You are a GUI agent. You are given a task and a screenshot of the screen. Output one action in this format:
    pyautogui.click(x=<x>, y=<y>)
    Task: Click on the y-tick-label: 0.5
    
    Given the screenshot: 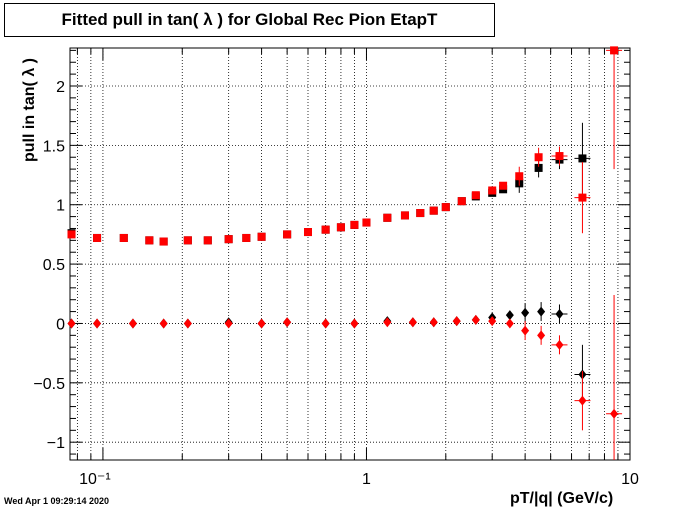 What is the action you would take?
    pyautogui.click(x=54, y=265)
    